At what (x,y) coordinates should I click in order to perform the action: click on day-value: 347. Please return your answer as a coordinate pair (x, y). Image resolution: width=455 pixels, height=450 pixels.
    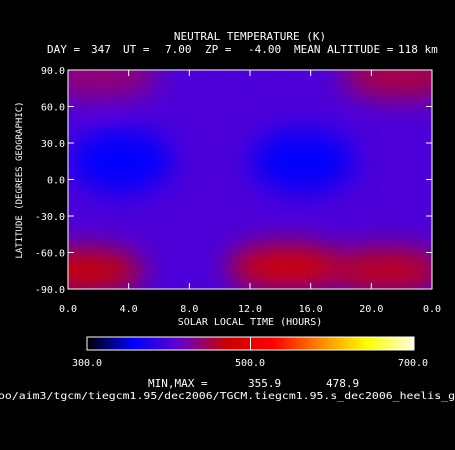
    Looking at the image, I should click on (101, 49).